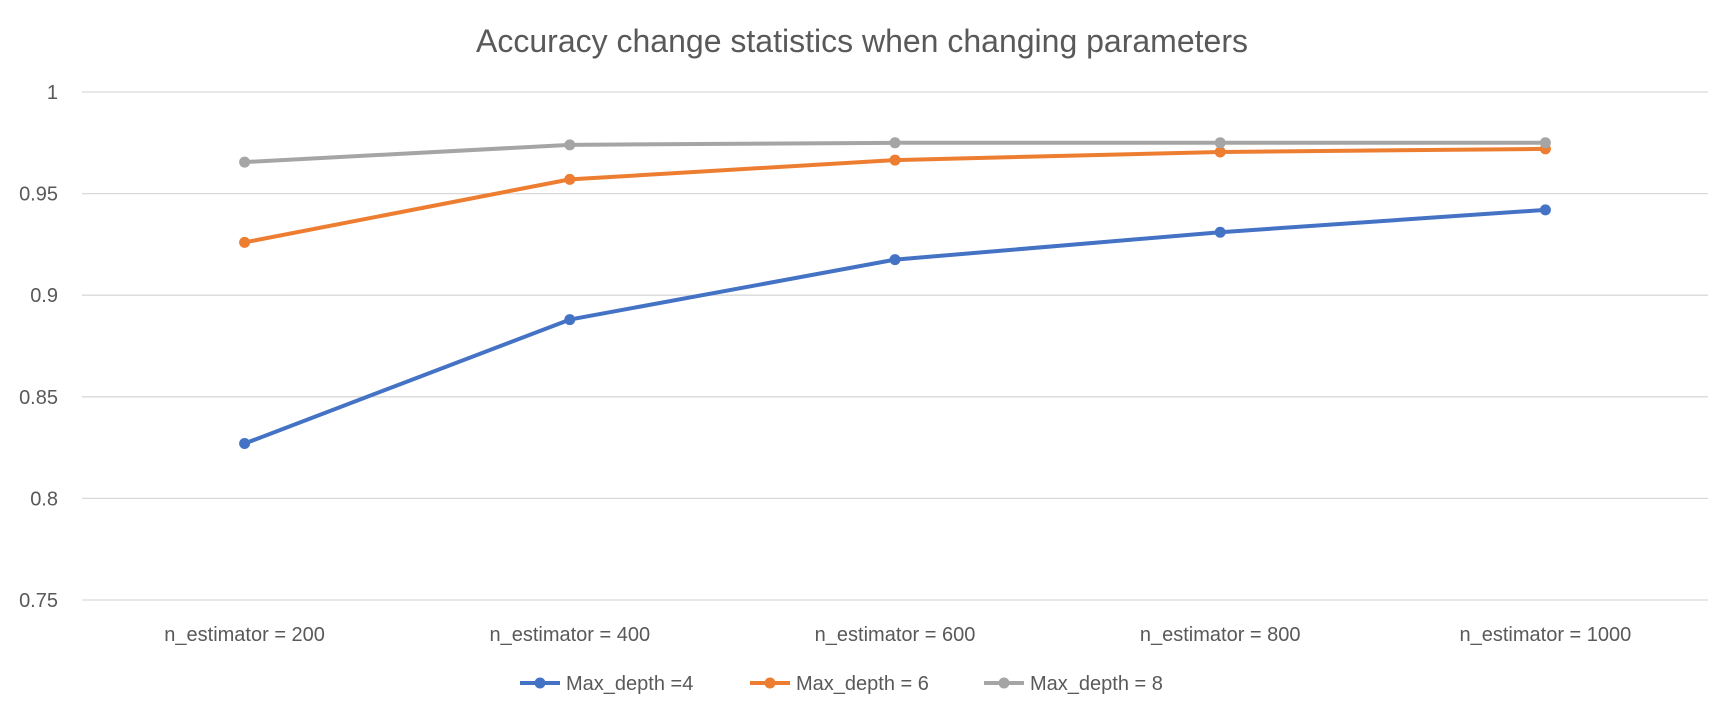 The width and height of the screenshot is (1725, 714). Describe the element at coordinates (1546, 635) in the screenshot. I see `x-tick-label: n_estimator = 1000` at that location.